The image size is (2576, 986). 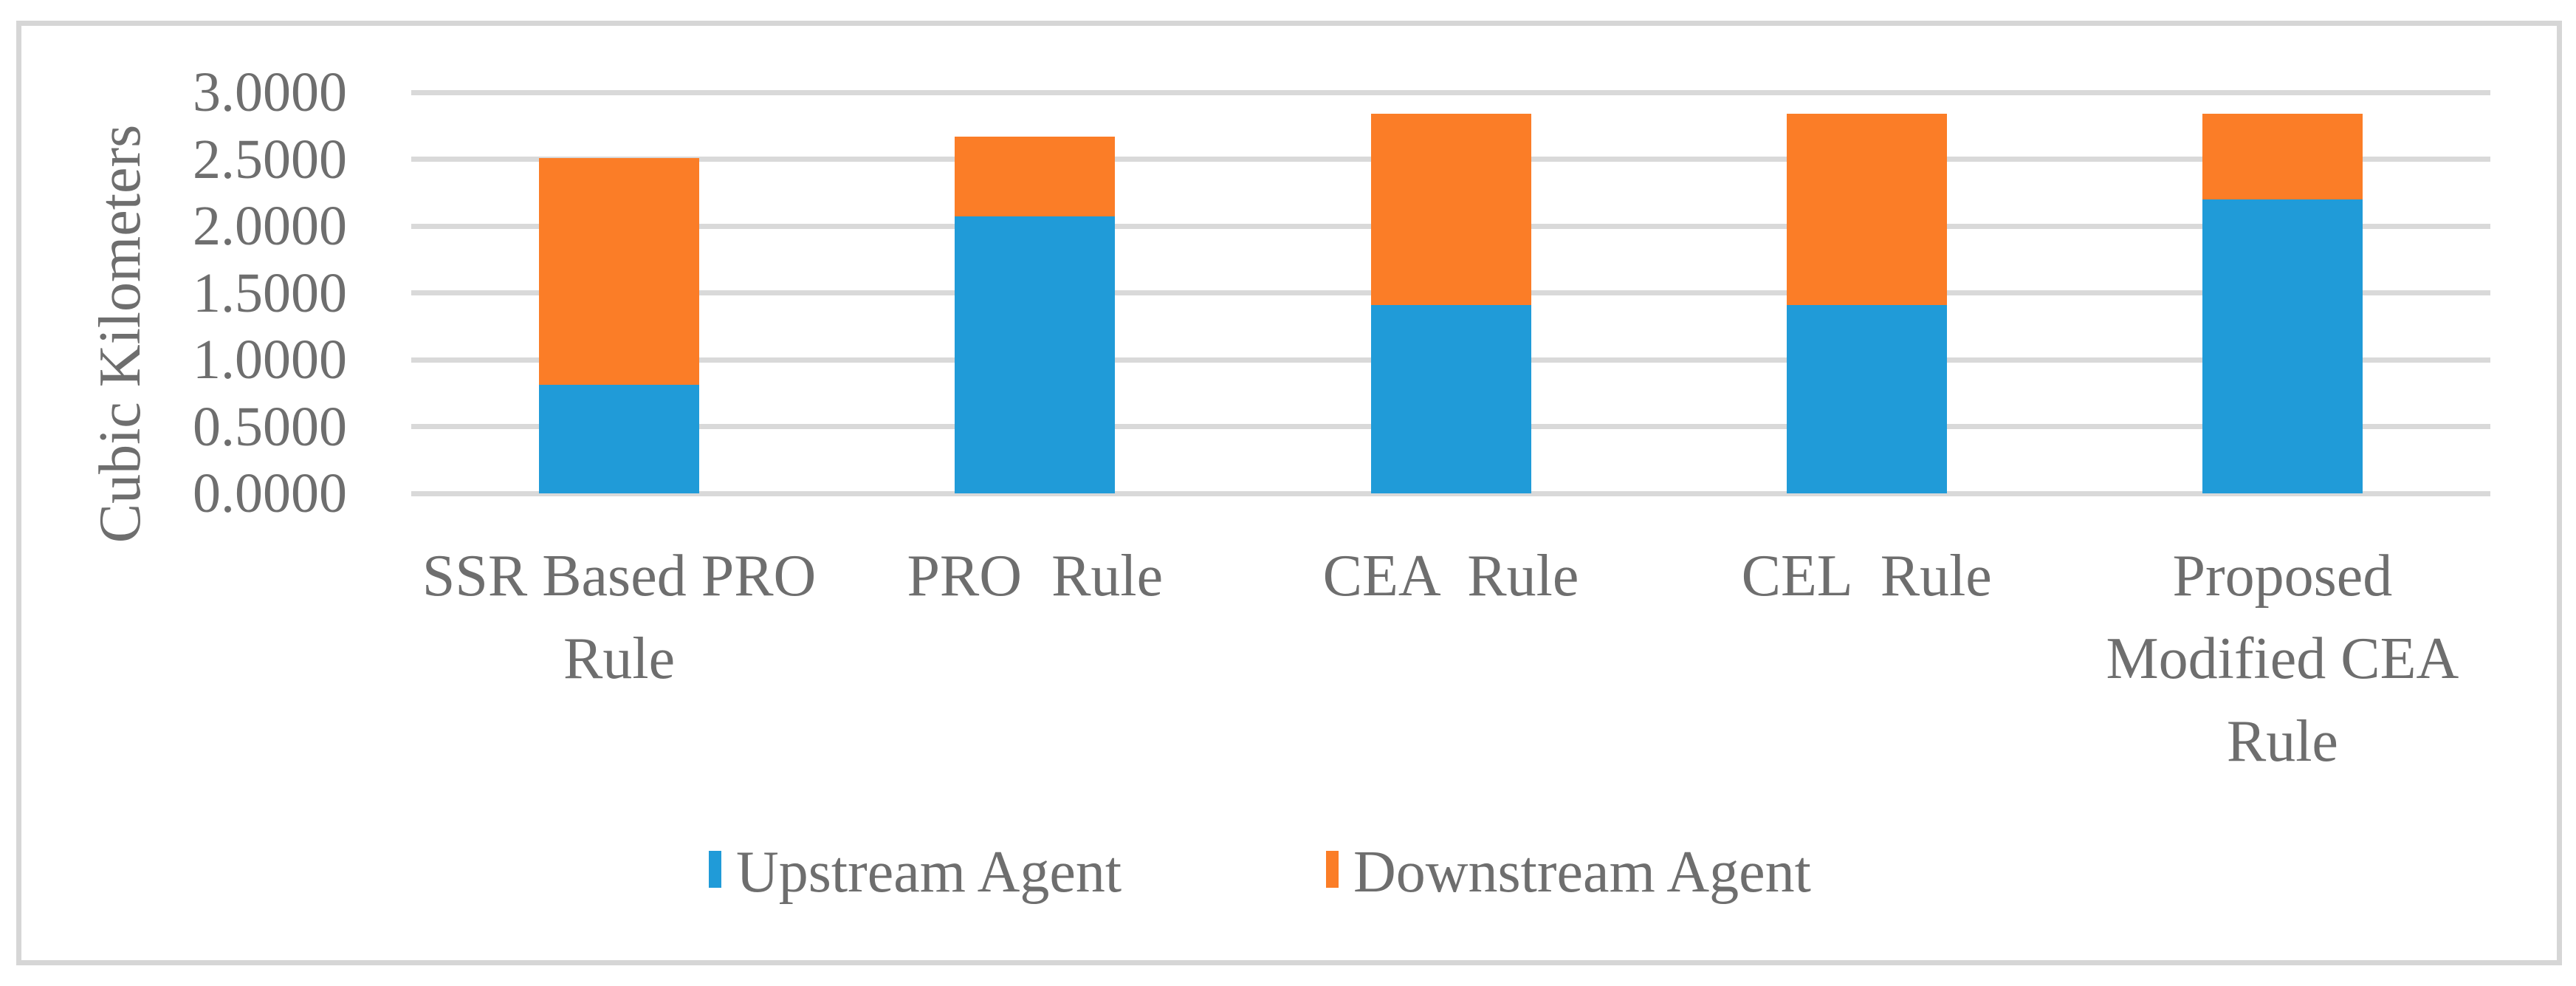 I want to click on bar-segment-downstream-agent-ssr-based-pro-rule, so click(x=619, y=271).